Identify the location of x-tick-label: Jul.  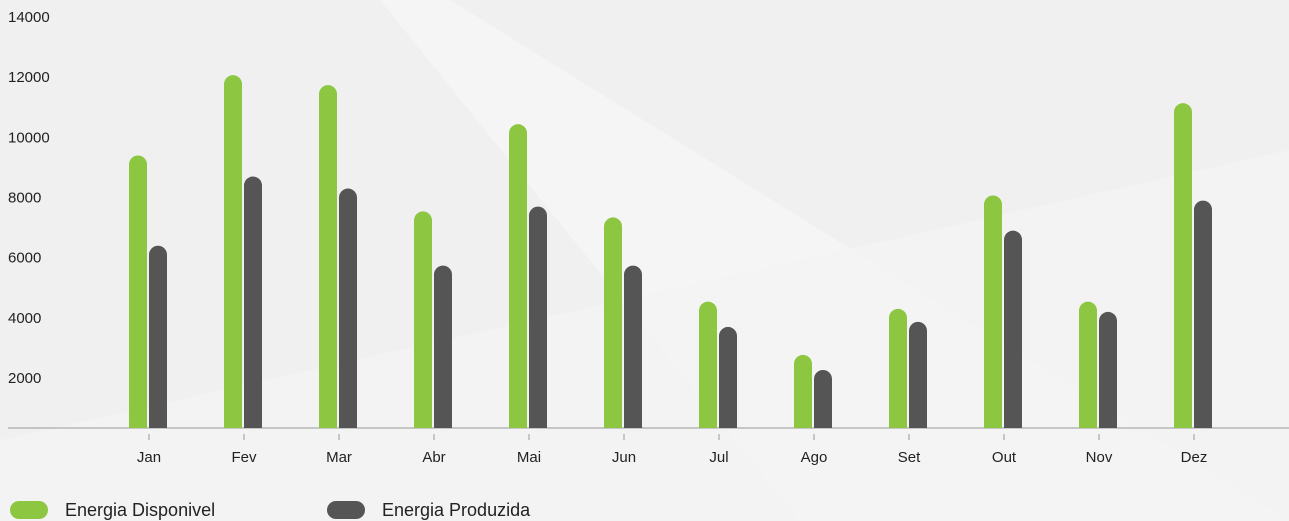
(718, 457).